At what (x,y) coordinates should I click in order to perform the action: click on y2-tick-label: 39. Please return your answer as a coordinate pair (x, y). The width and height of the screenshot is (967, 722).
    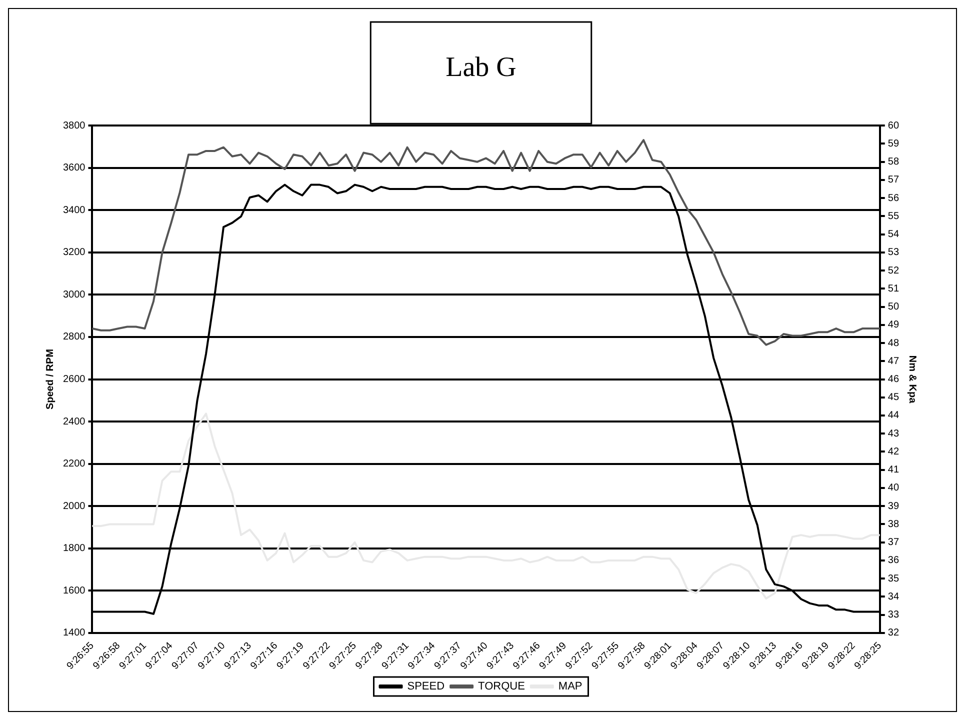
    Looking at the image, I should click on (894, 506).